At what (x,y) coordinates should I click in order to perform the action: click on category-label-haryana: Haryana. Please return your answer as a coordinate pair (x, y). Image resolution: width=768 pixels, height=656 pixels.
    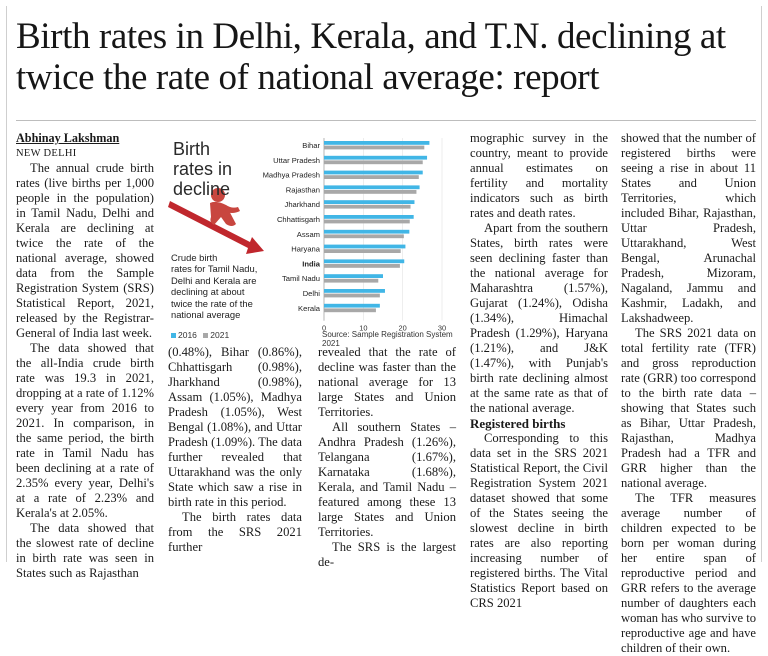
    Looking at the image, I should click on (305, 249).